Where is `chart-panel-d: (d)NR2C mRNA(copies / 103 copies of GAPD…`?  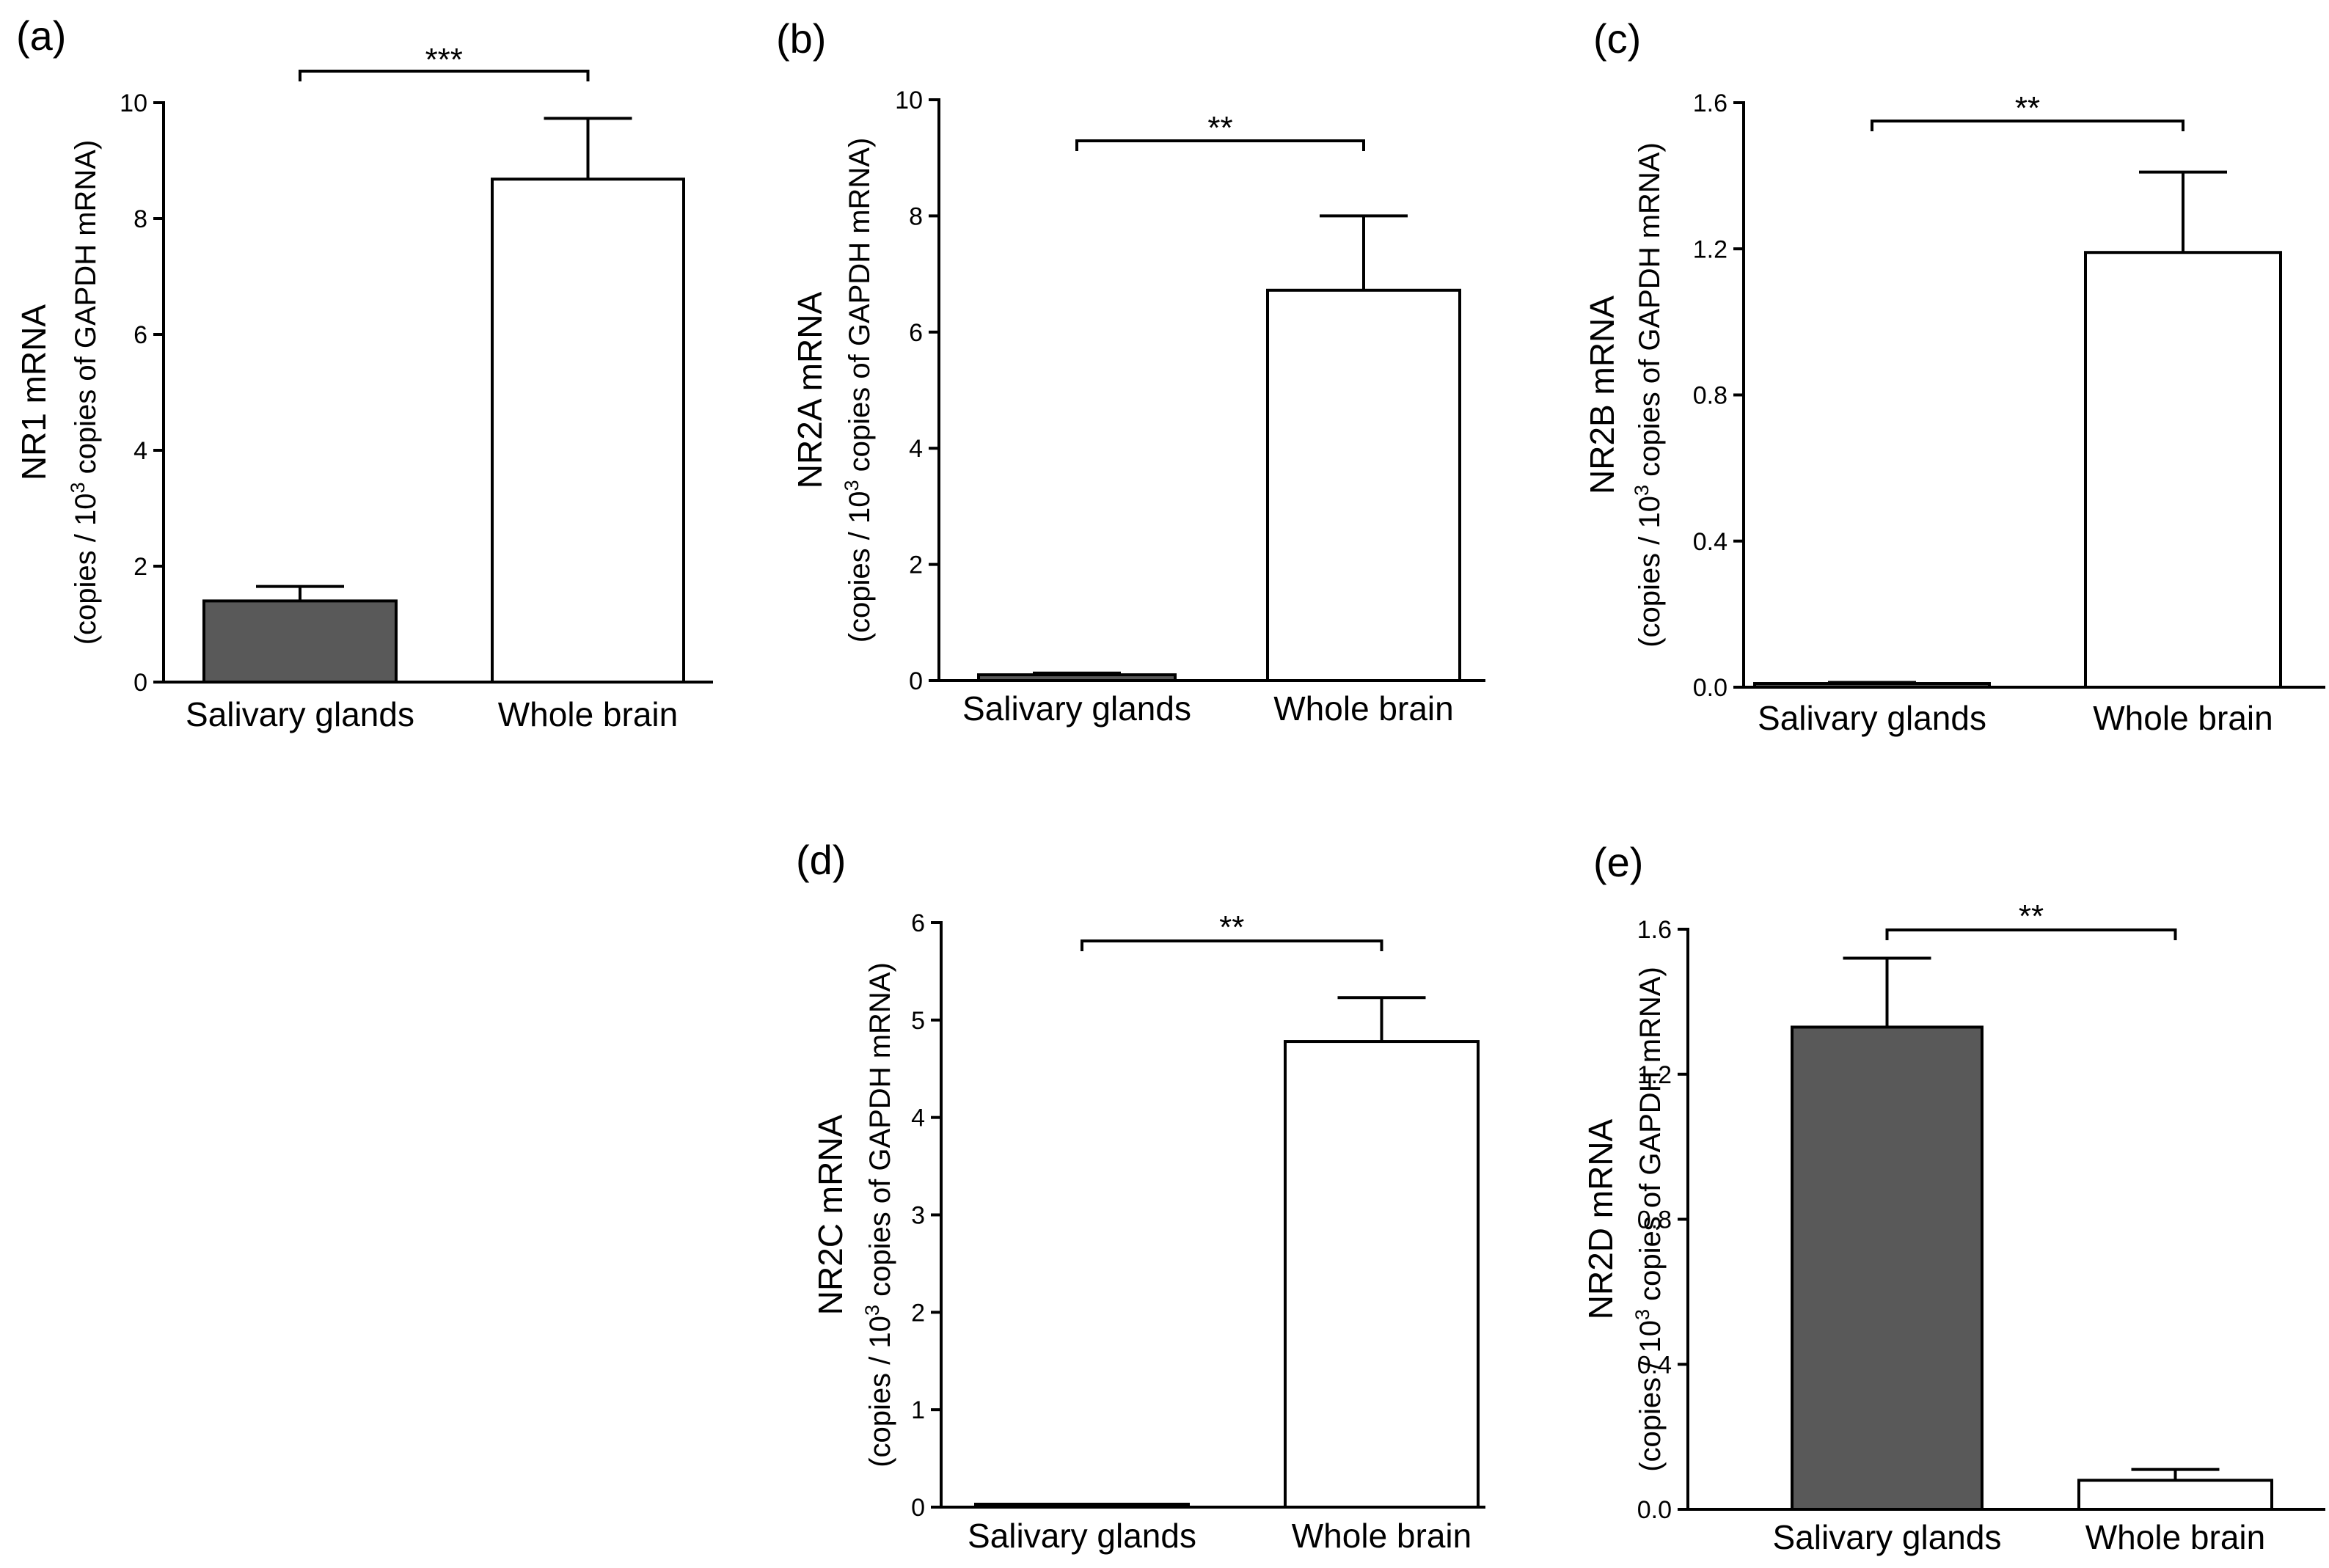
chart-panel-d: (d)NR2C mRNA(copies / 103 copies of GAPD… is located at coordinates (1141, 1196).